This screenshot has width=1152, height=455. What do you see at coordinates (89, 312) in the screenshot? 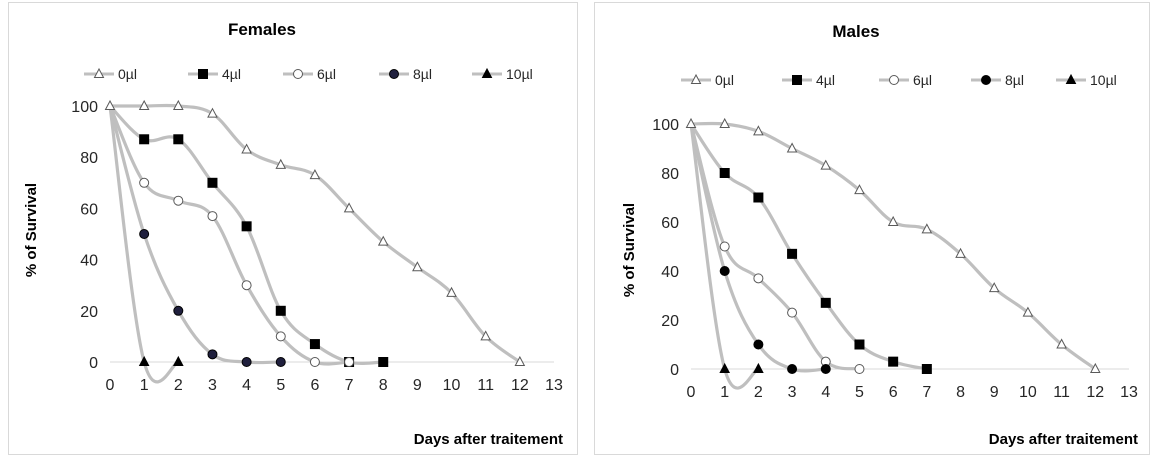
I see `y-tick-label: 20` at bounding box center [89, 312].